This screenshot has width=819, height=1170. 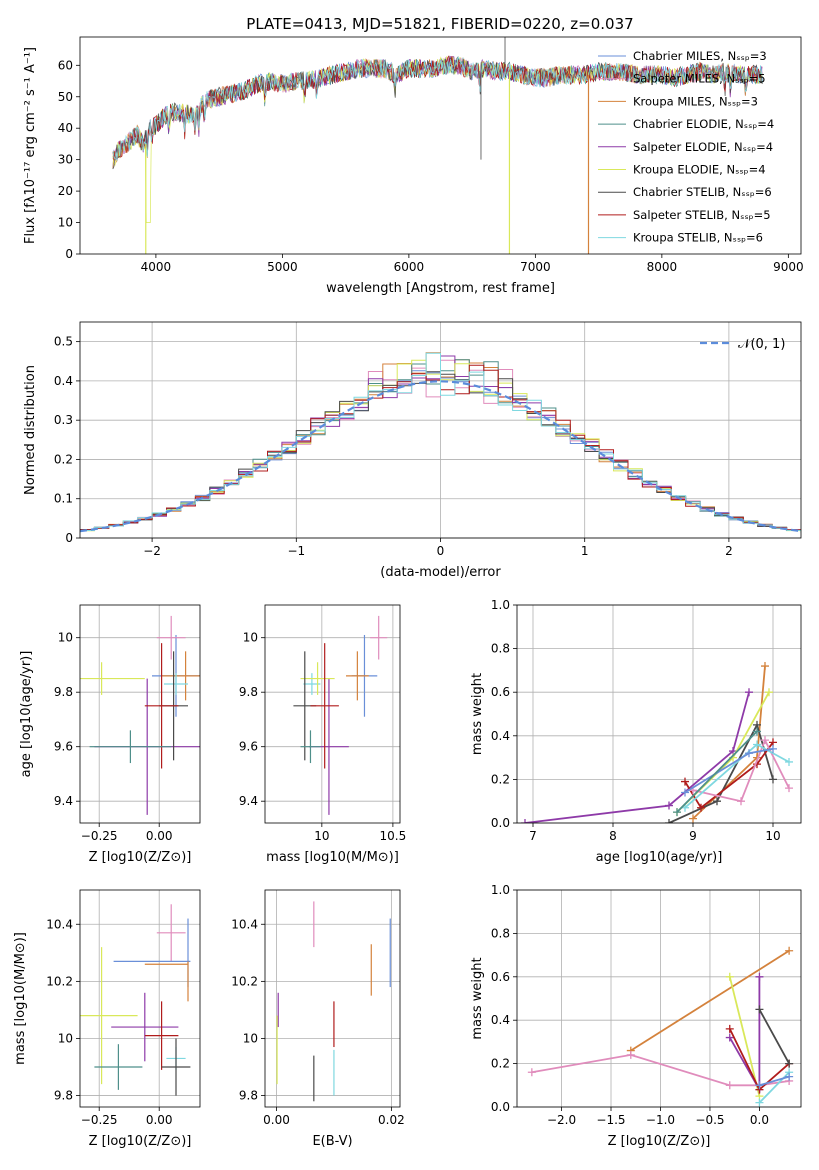 What do you see at coordinates (700, 56) in the screenshot?
I see `legend-label: Chabrier MILES, Nₛₛₚ=3` at bounding box center [700, 56].